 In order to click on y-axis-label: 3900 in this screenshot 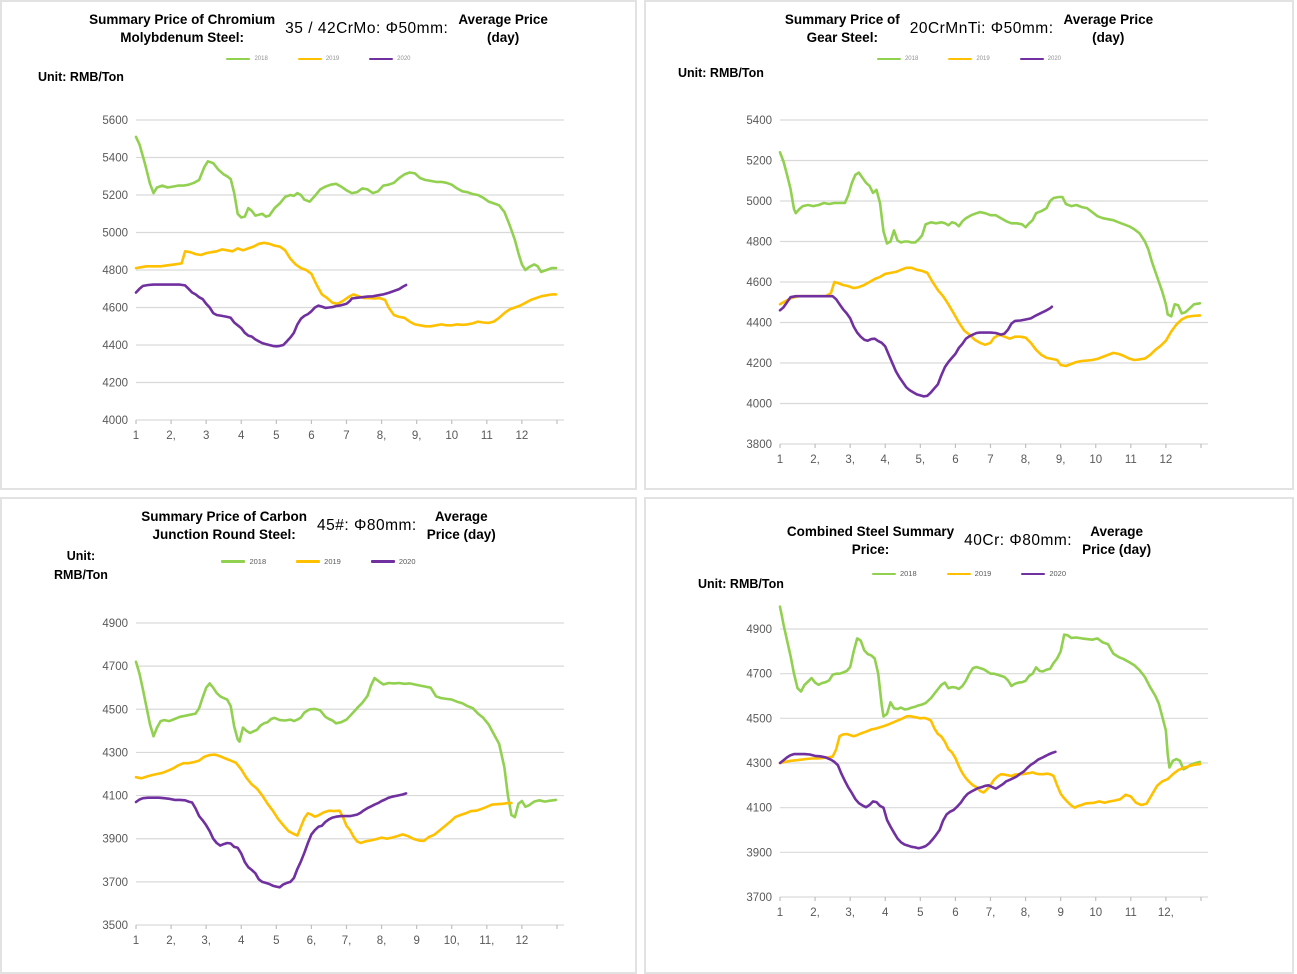, I will do `click(759, 854)`.